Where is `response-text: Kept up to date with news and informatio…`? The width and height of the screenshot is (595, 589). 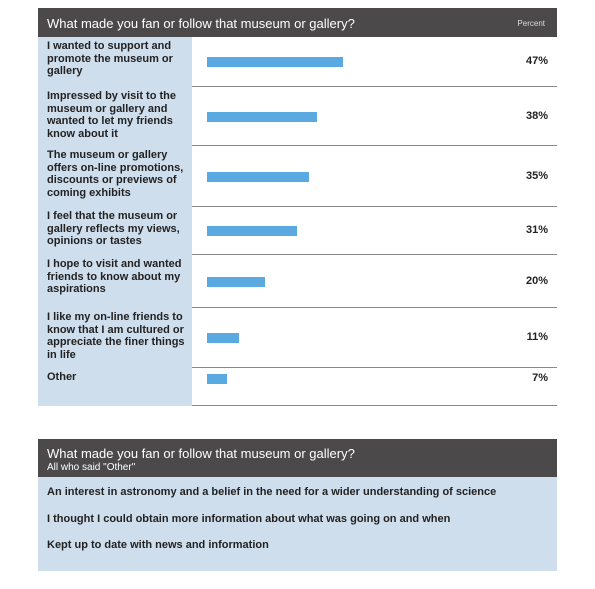
response-text: Kept up to date with news and informatio… is located at coordinates (158, 545).